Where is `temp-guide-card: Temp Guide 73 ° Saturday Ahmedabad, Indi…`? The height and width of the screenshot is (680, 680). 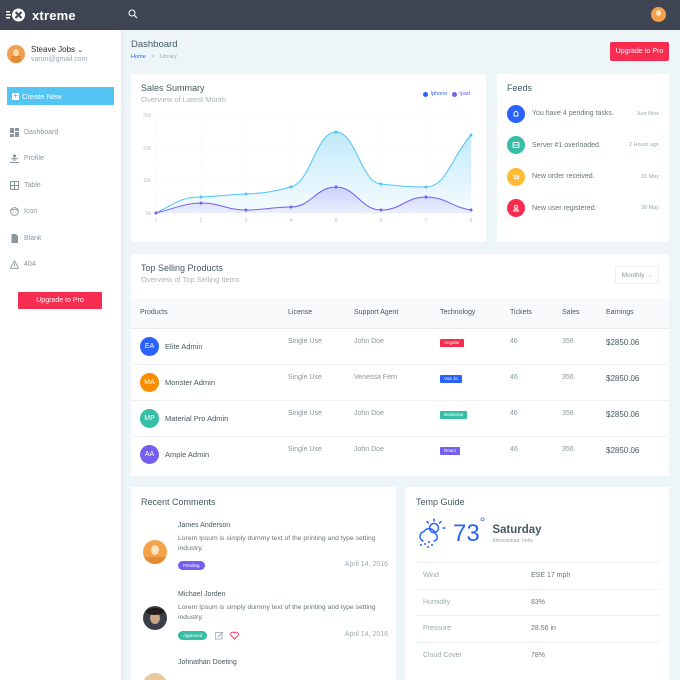
temp-guide-card: Temp Guide 73 ° Saturday Ahmedabad, Indi… is located at coordinates (537, 583).